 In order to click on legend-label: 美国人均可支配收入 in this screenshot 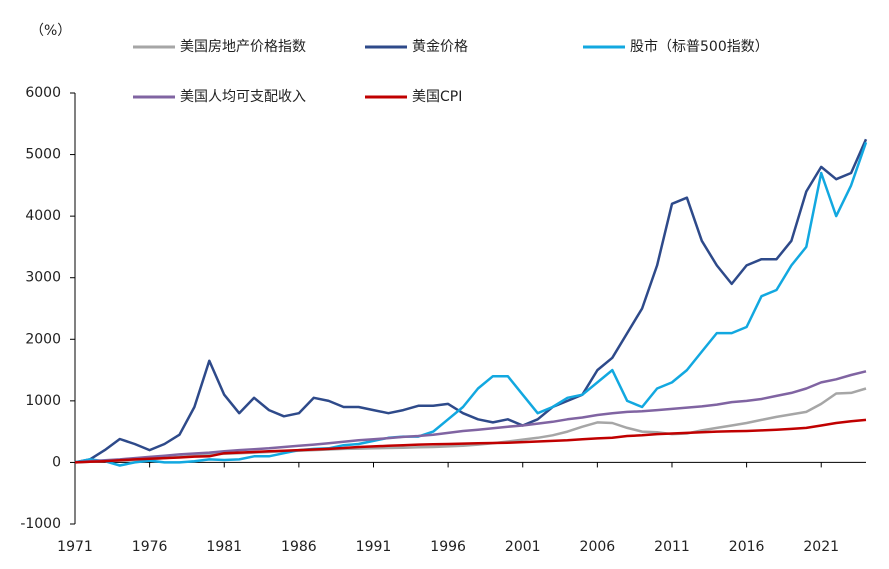, I will do `click(243, 97)`.